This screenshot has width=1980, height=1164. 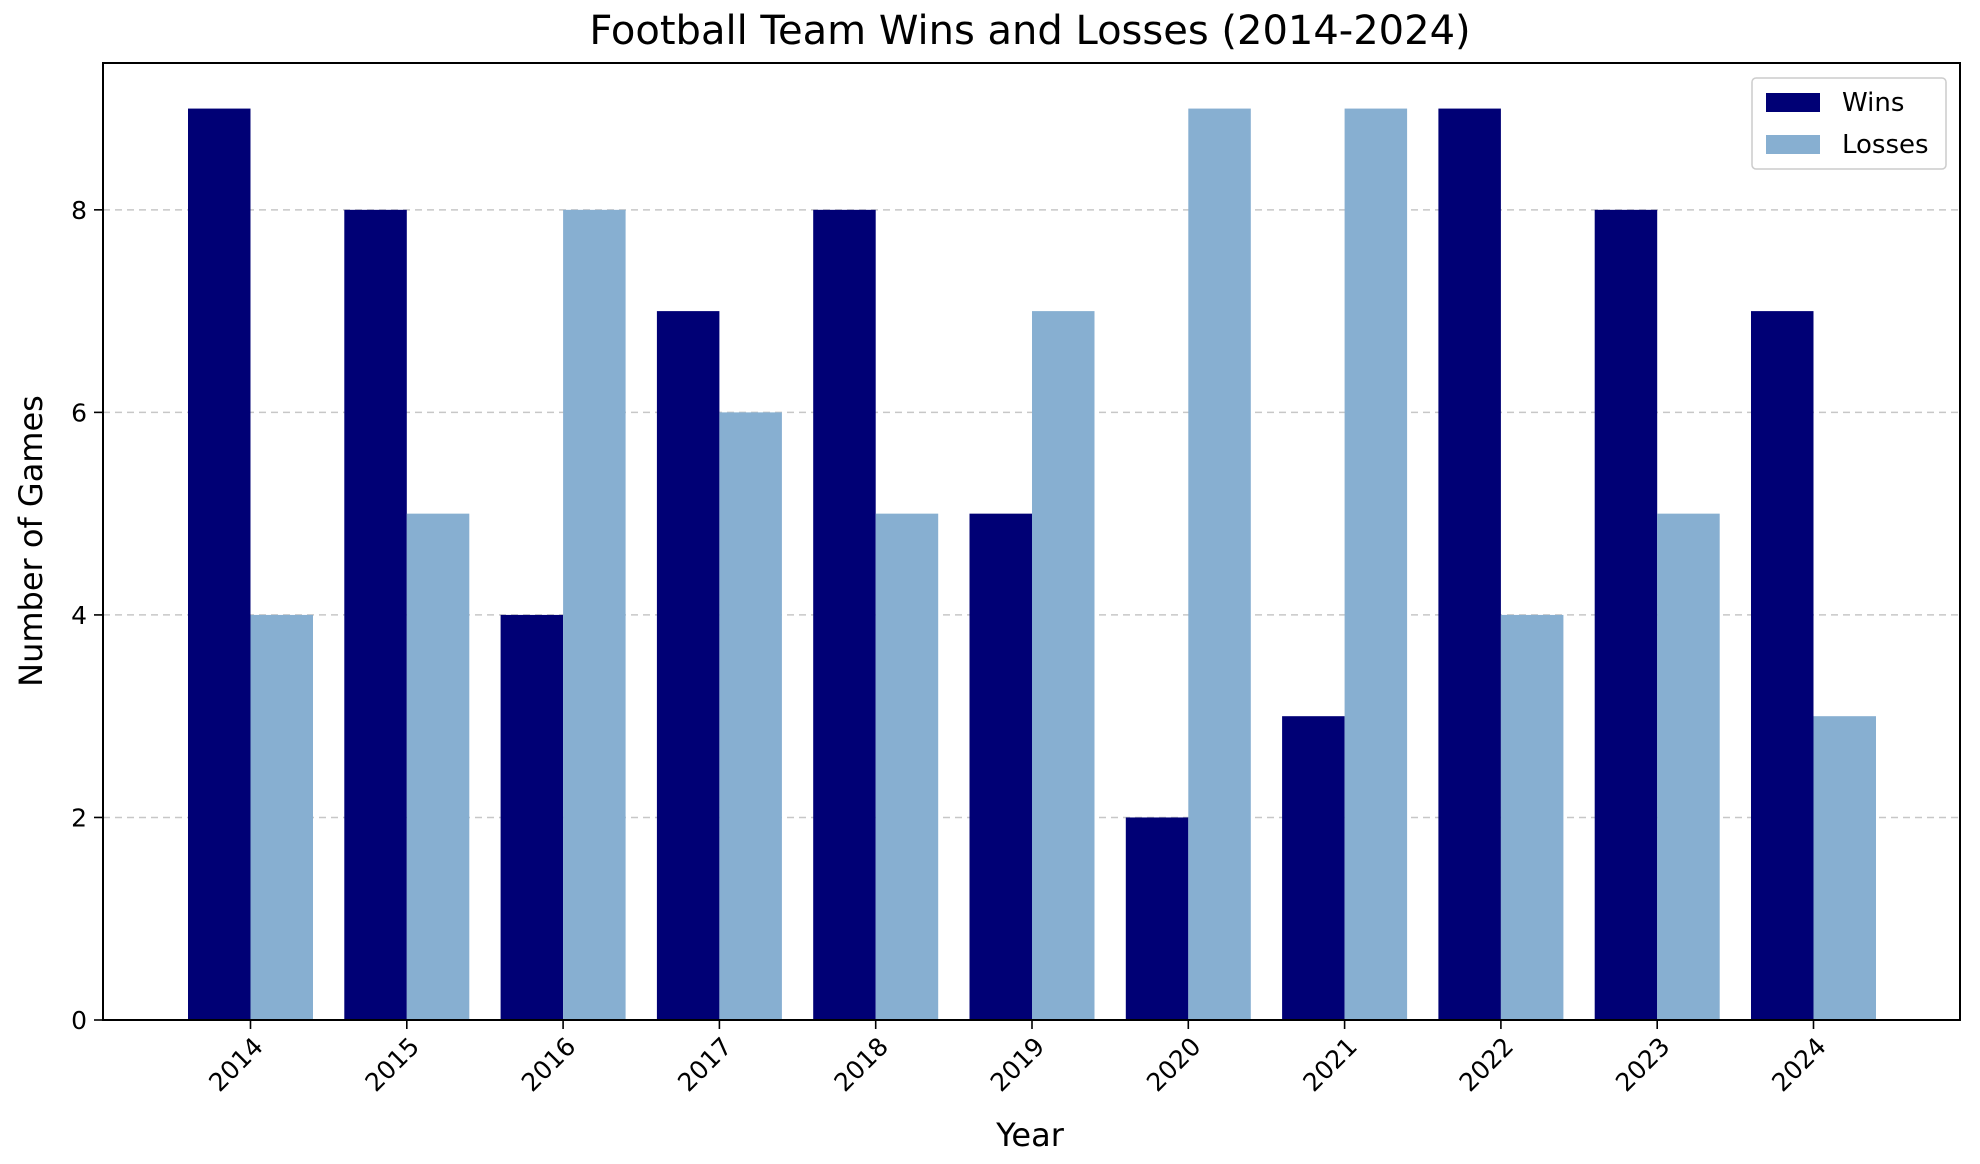 I want to click on legend-label-wins: Wins, so click(x=1873, y=103).